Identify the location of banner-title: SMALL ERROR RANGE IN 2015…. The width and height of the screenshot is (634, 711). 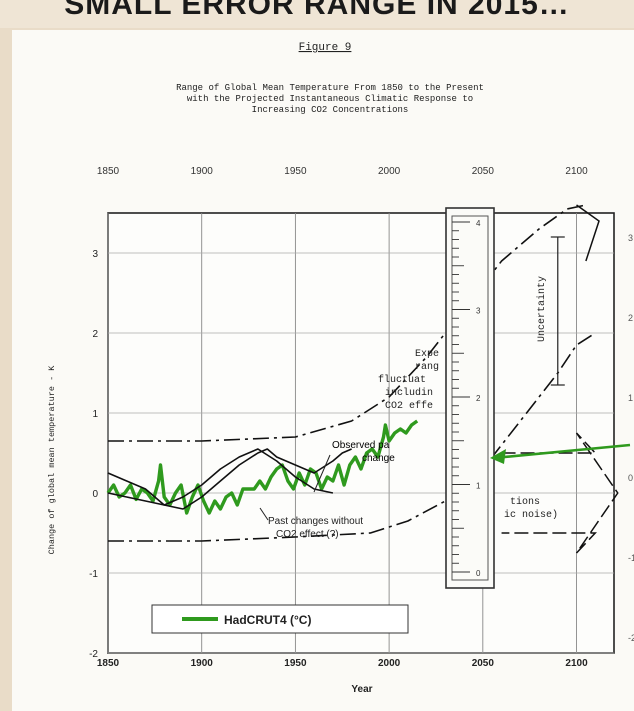
(317, 14).